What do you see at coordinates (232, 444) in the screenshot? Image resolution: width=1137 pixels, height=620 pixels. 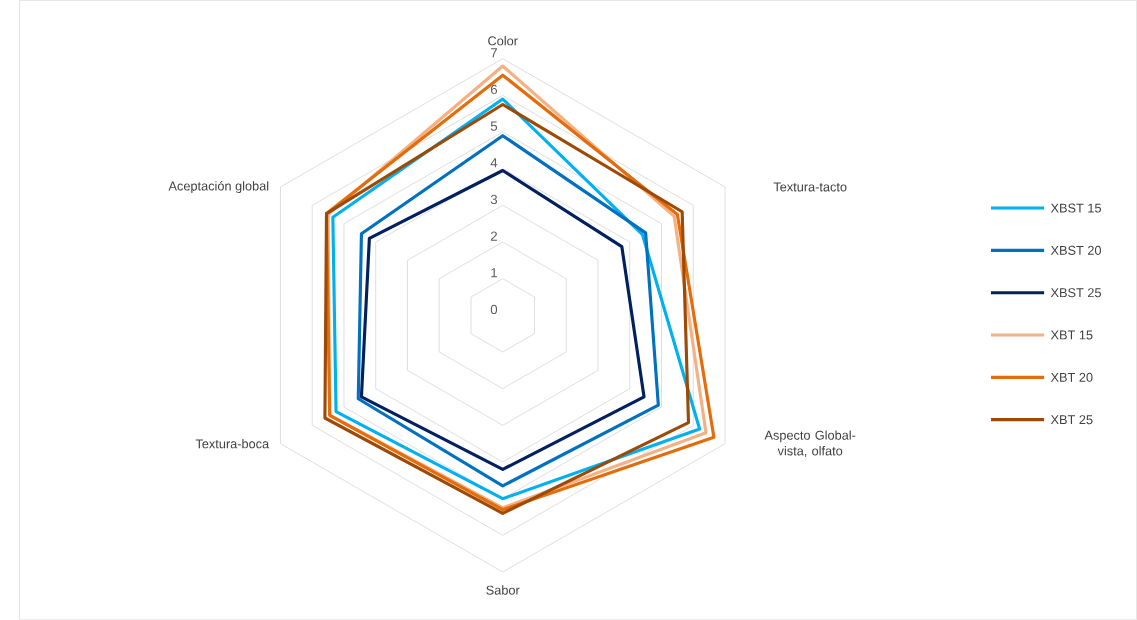 I see `spoke-label: Textura-boca` at bounding box center [232, 444].